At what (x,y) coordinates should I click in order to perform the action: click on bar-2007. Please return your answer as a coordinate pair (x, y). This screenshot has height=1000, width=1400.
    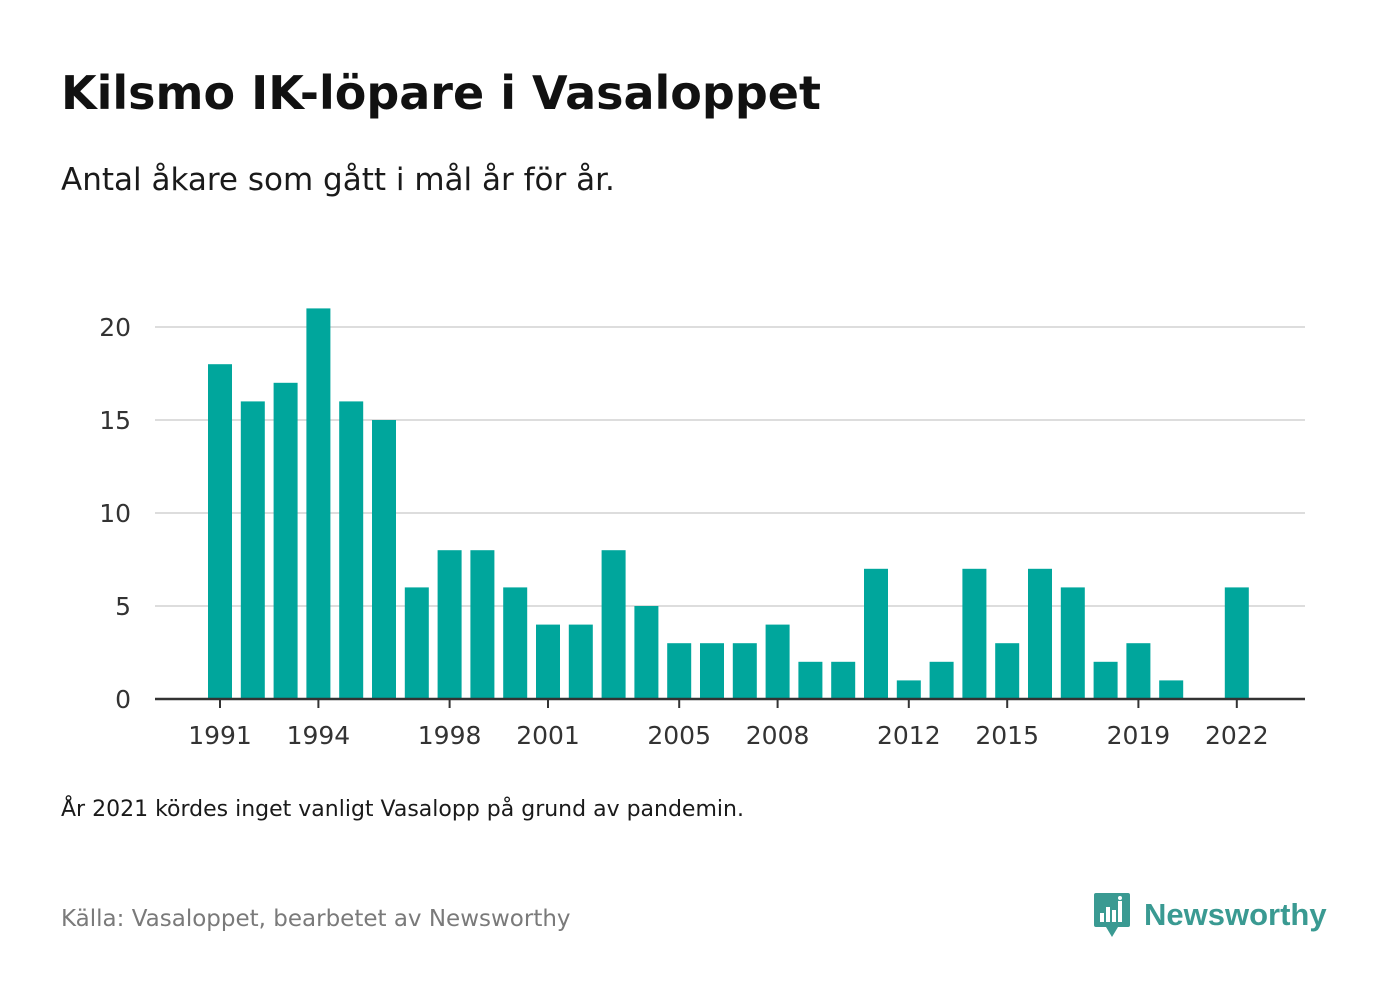
    Looking at the image, I should click on (744, 671).